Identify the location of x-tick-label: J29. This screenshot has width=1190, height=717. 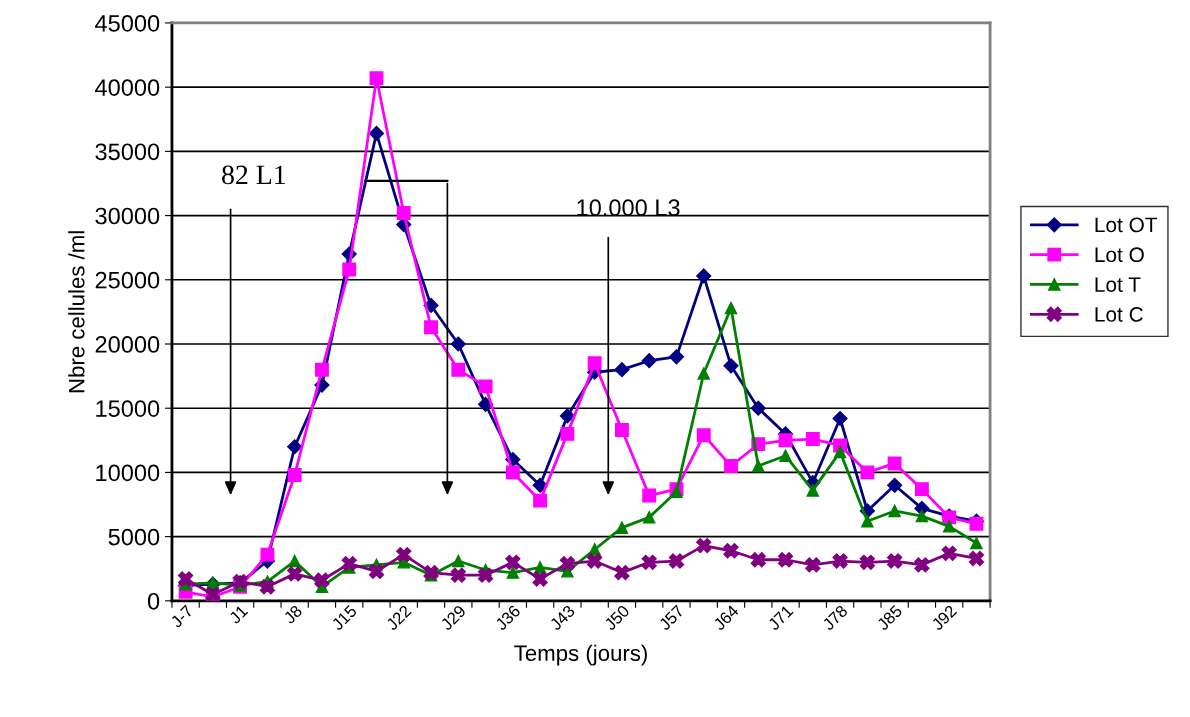
(453, 618).